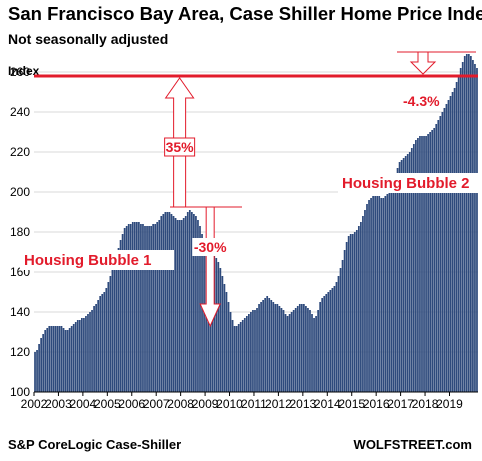 The image size is (482, 461). What do you see at coordinates (210, 267) in the screenshot?
I see `drop-arrow` at bounding box center [210, 267].